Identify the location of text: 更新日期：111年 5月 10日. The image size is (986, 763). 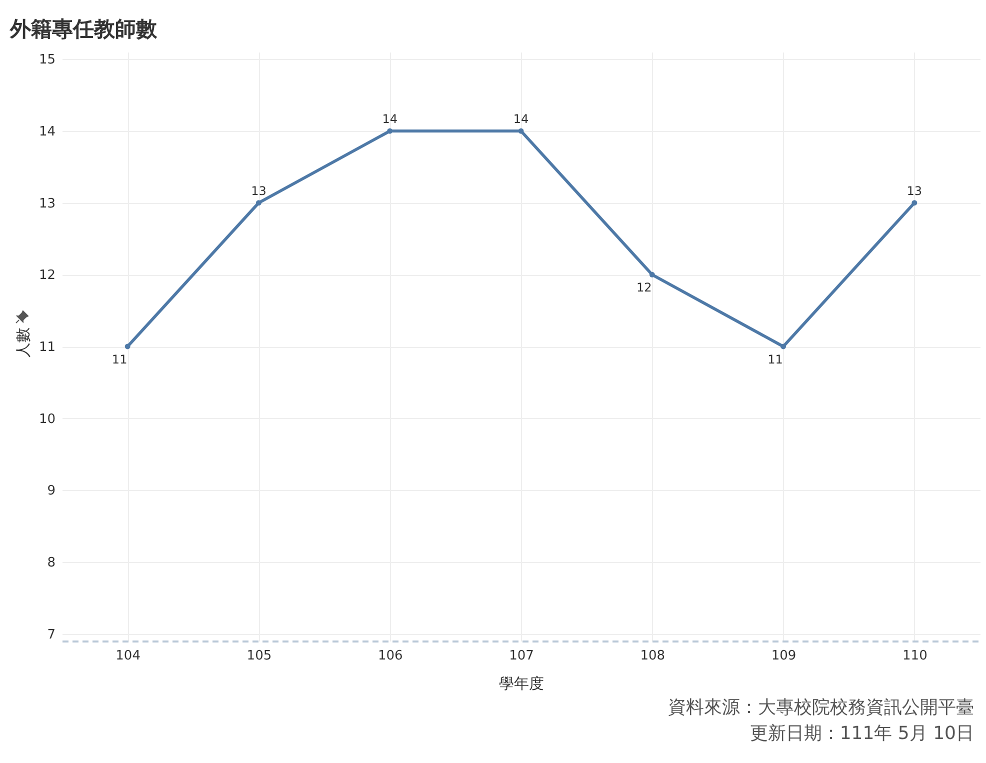
(861, 734).